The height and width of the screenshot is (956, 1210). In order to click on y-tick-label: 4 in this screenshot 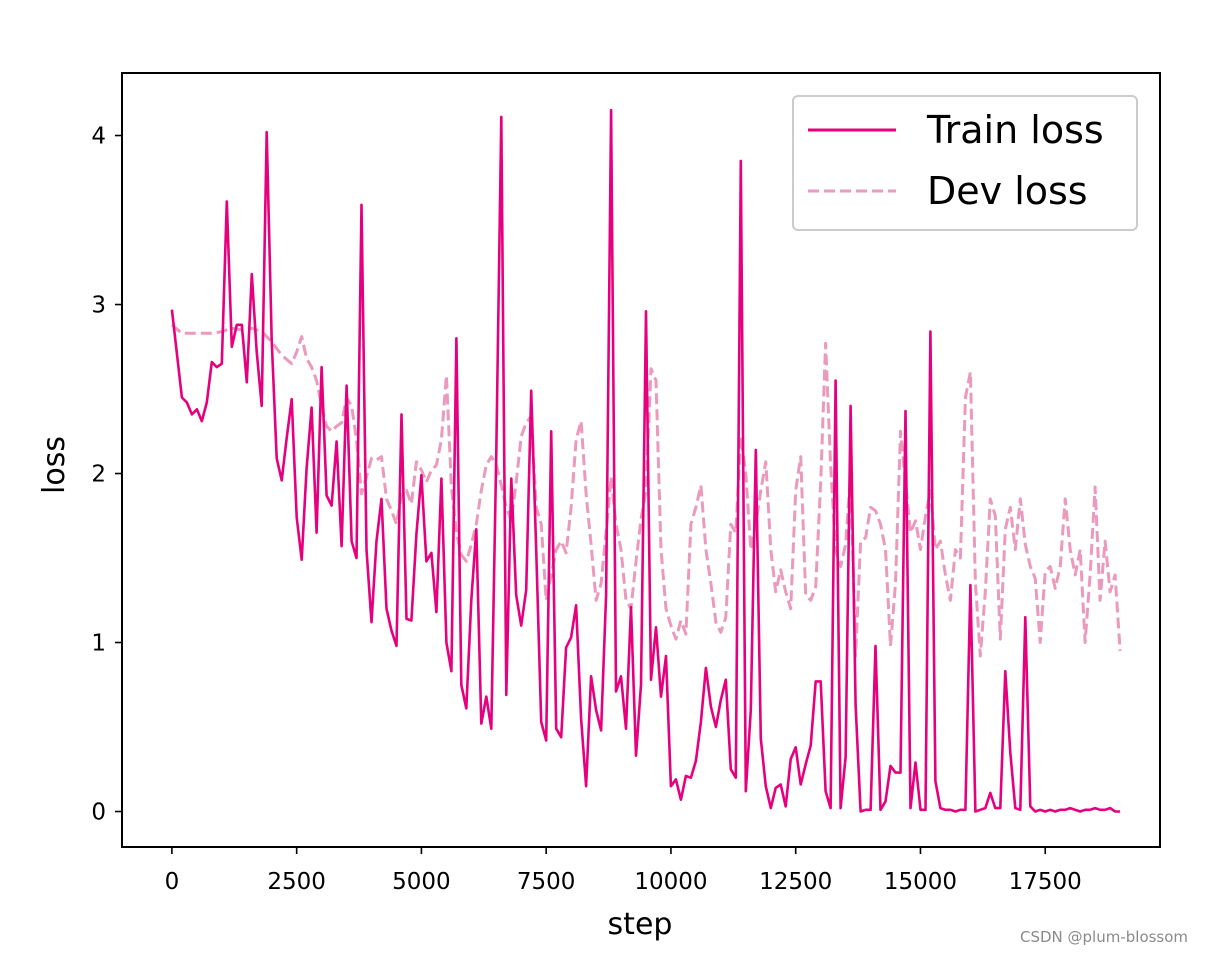, I will do `click(98, 137)`.